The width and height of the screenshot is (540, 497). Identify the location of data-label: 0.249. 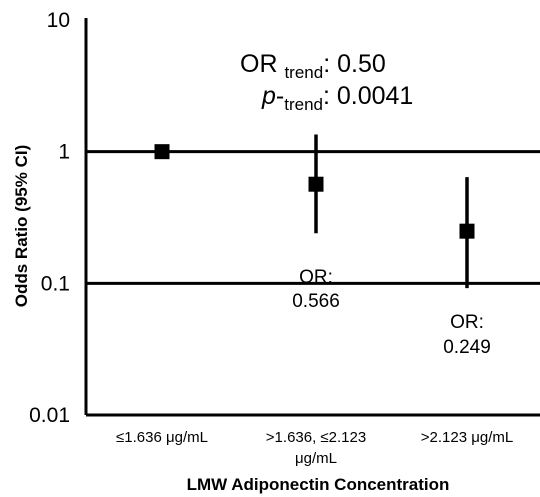
(467, 347).